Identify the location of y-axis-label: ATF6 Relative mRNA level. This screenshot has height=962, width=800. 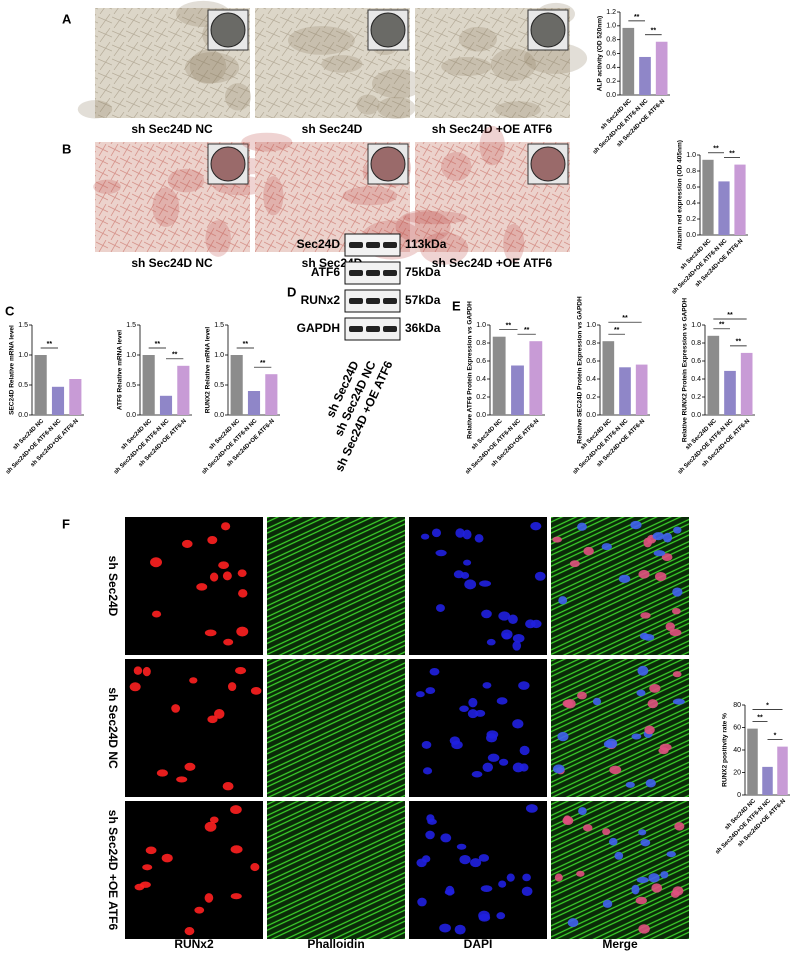
(120, 370).